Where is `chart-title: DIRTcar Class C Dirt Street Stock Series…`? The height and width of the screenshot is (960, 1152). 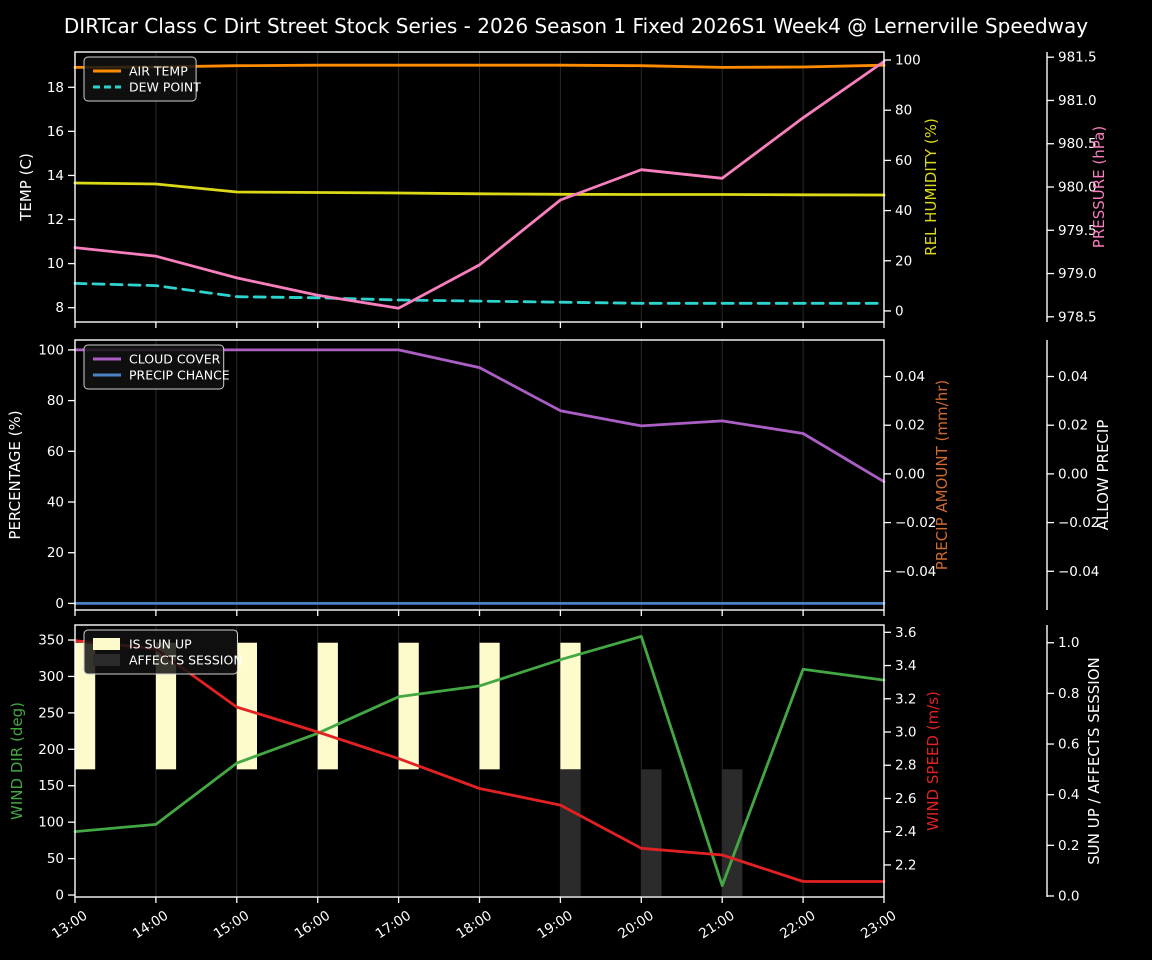 chart-title: DIRTcar Class C Dirt Street Stock Series… is located at coordinates (576, 26).